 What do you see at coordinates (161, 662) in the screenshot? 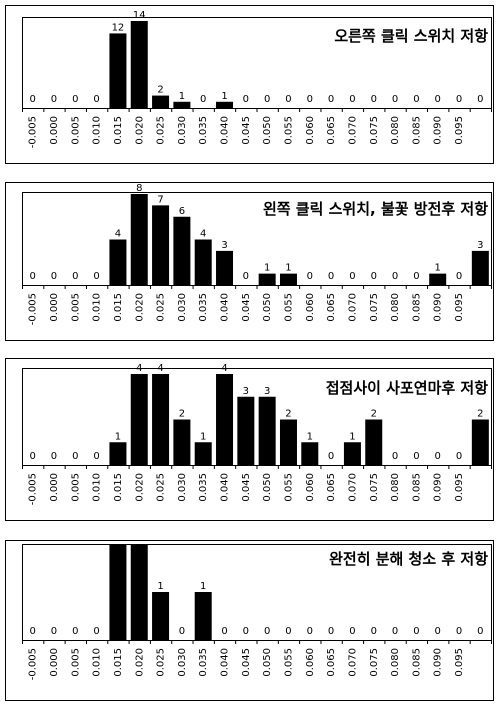
I see `x-tick-label: 0.025` at bounding box center [161, 662].